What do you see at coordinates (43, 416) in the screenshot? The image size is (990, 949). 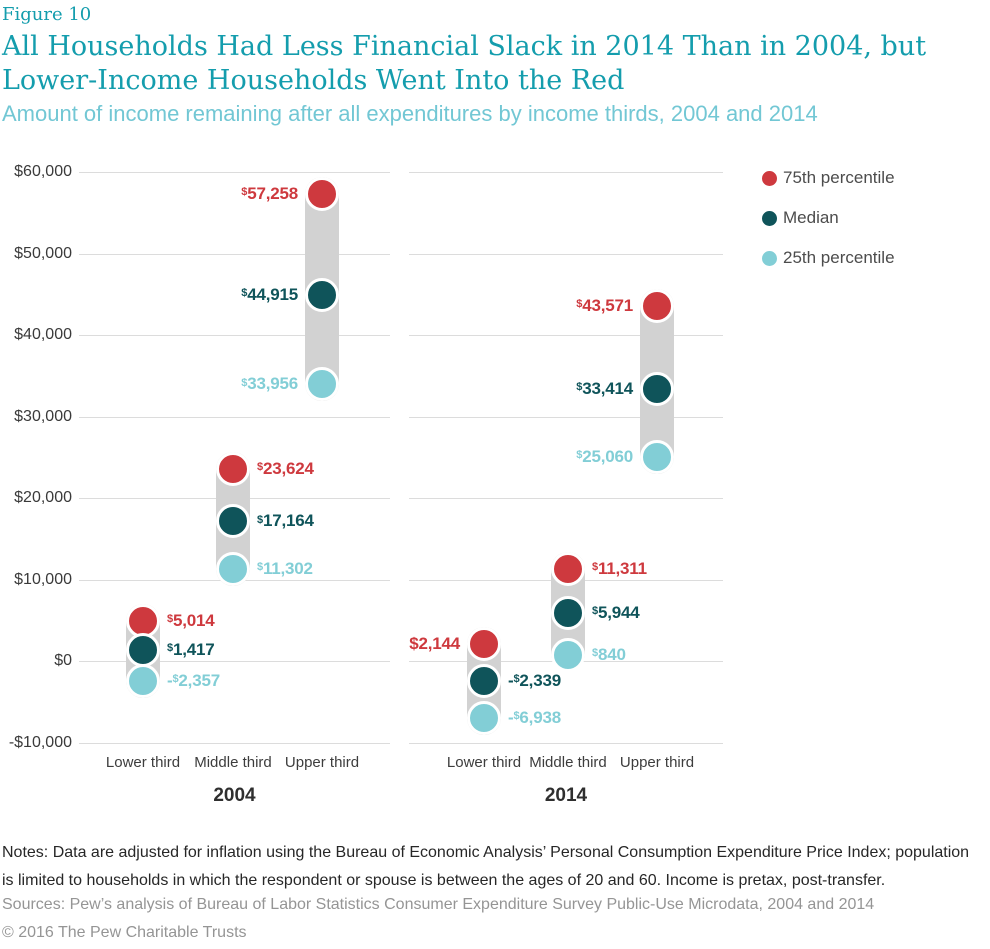 I see `y-axis-tick-label: $30,000` at bounding box center [43, 416].